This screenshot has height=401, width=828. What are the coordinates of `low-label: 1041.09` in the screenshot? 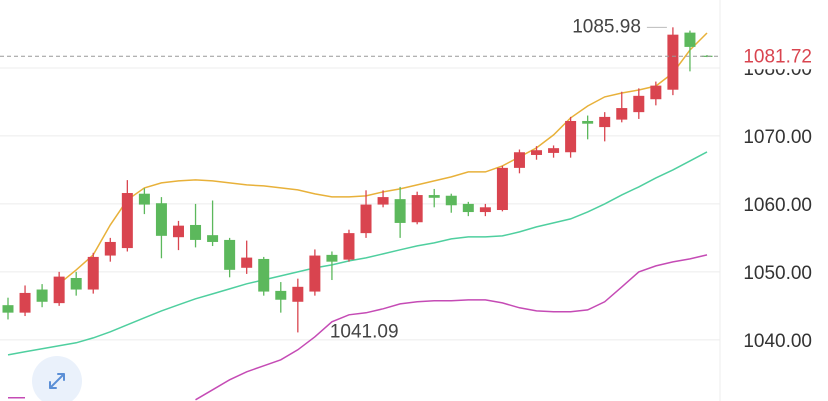 It's located at (364, 331).